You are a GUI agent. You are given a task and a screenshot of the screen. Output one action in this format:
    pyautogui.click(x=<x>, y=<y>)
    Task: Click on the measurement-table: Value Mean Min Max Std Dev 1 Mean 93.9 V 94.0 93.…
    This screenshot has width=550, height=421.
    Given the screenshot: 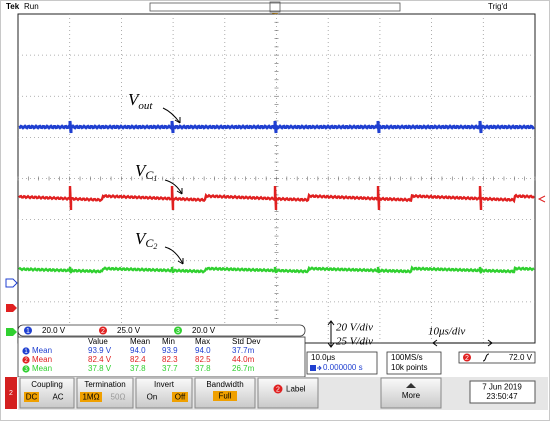 What is the action you would take?
    pyautogui.click(x=141, y=355)
    